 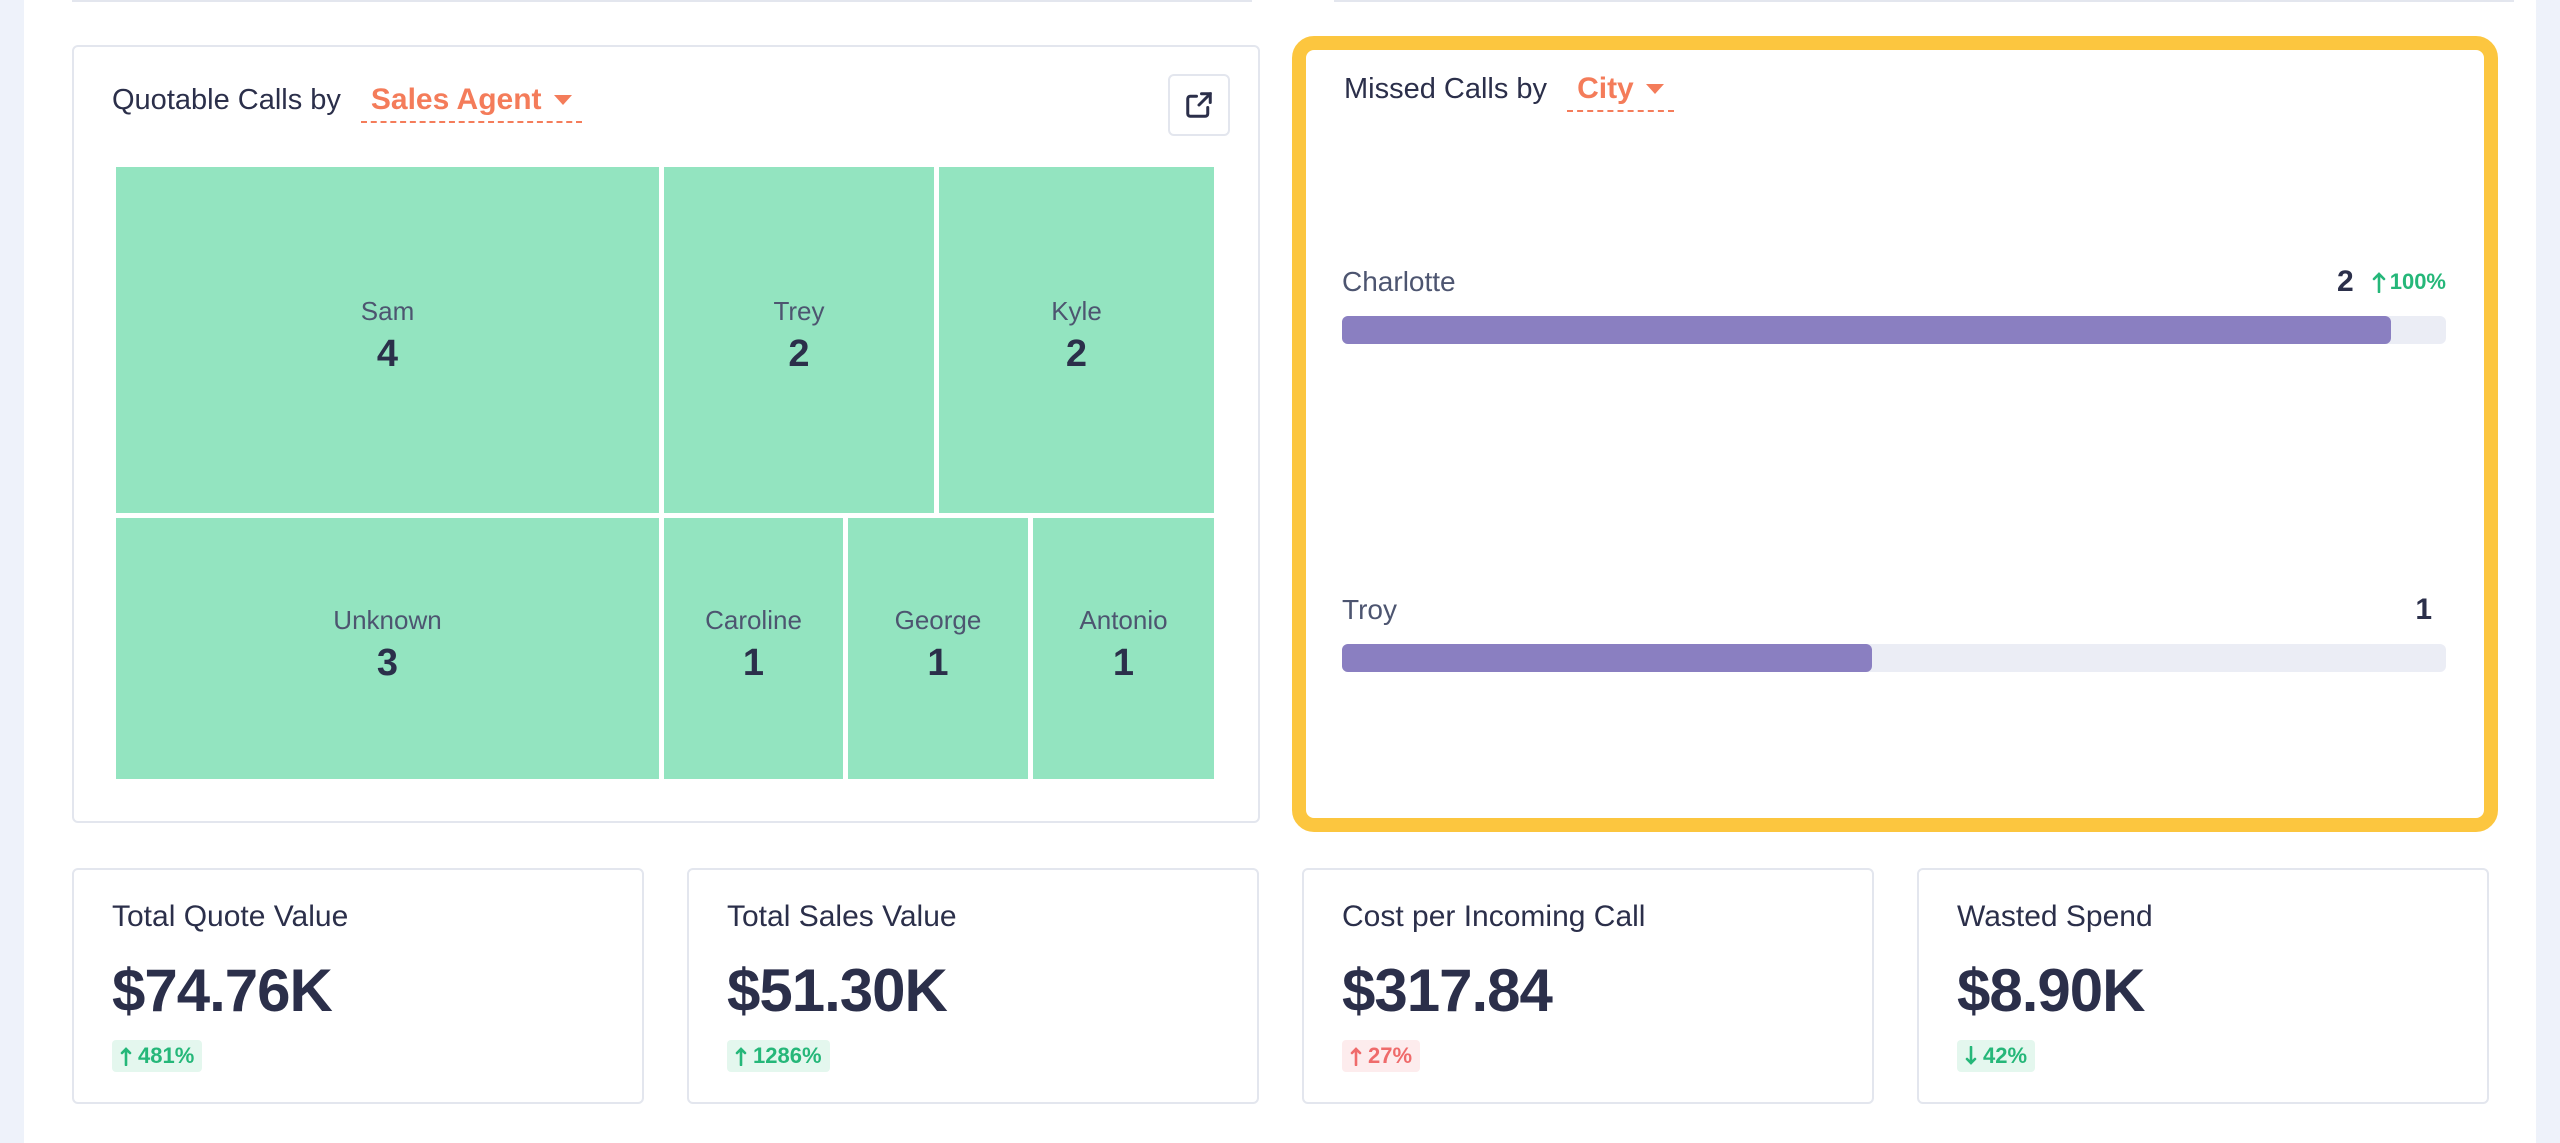 I want to click on bar-change-value: 100%, so click(x=2417, y=281).